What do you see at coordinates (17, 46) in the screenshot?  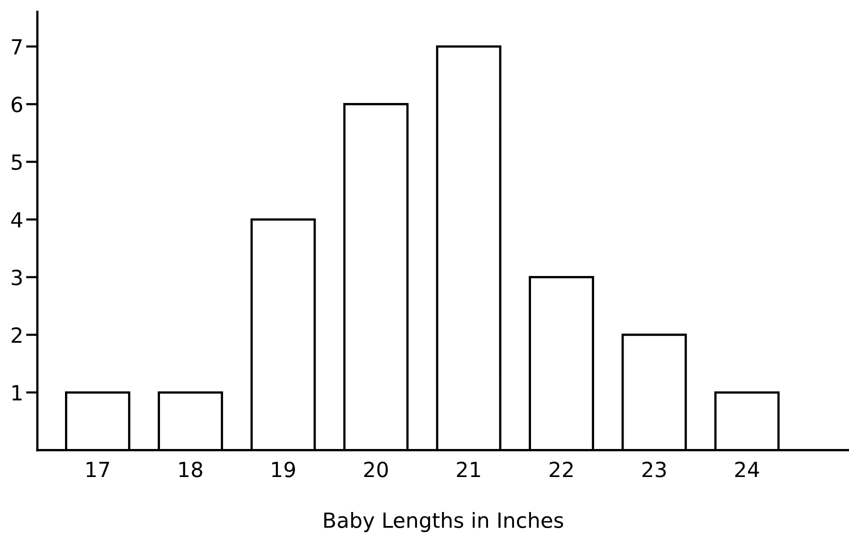 I see `y-tick-label: 7` at bounding box center [17, 46].